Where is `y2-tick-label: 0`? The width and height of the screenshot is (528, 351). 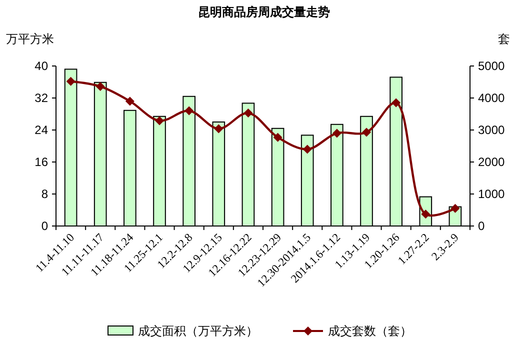 y2-tick-label: 0 is located at coordinates (481, 226).